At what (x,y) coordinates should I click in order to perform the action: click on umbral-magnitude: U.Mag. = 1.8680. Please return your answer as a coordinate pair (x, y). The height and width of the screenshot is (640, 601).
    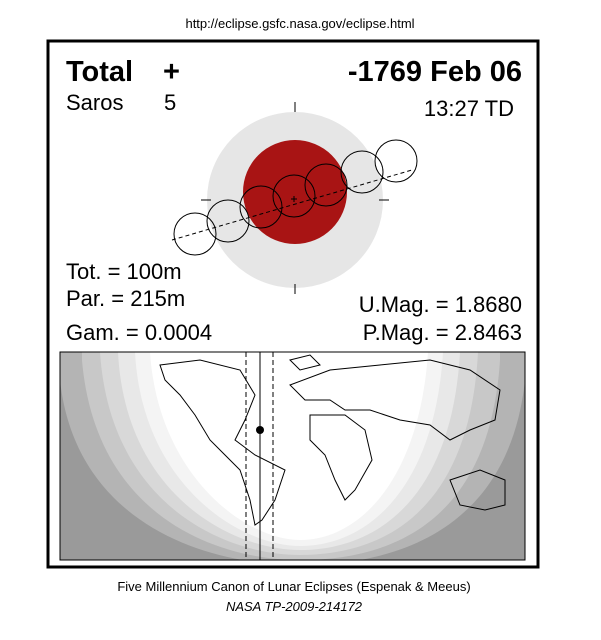
    Looking at the image, I should click on (440, 304).